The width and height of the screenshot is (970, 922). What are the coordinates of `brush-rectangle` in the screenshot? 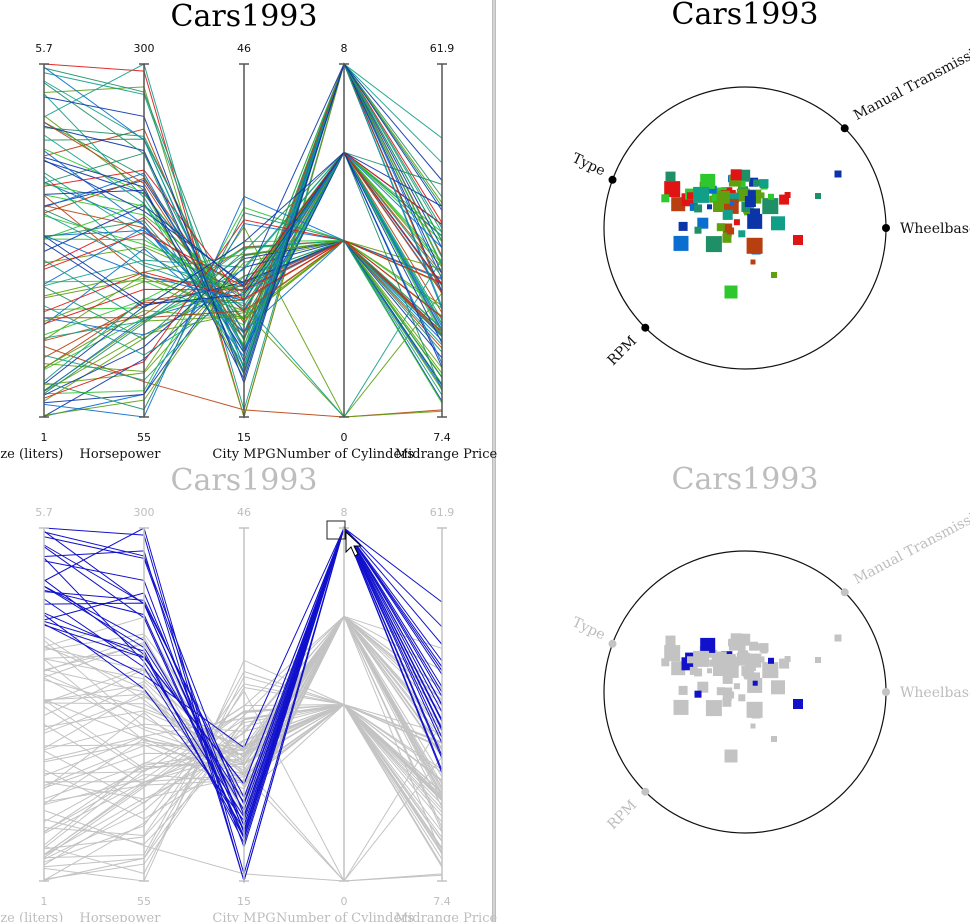 It's located at (336, 530).